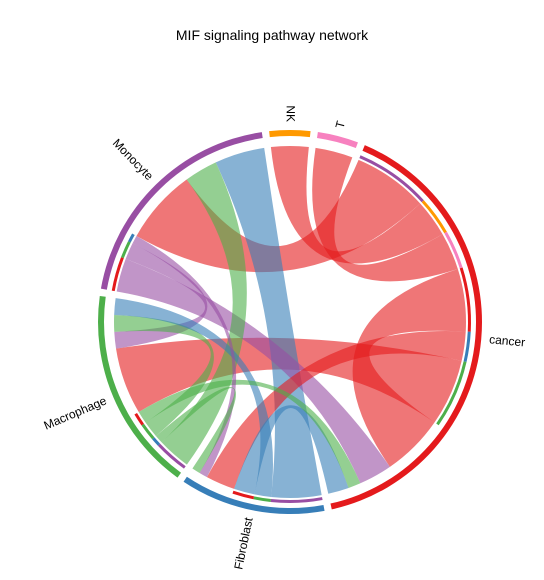 The height and width of the screenshot is (580, 544). I want to click on chord-link-macrophage-to-cancer, so click(249, 433).